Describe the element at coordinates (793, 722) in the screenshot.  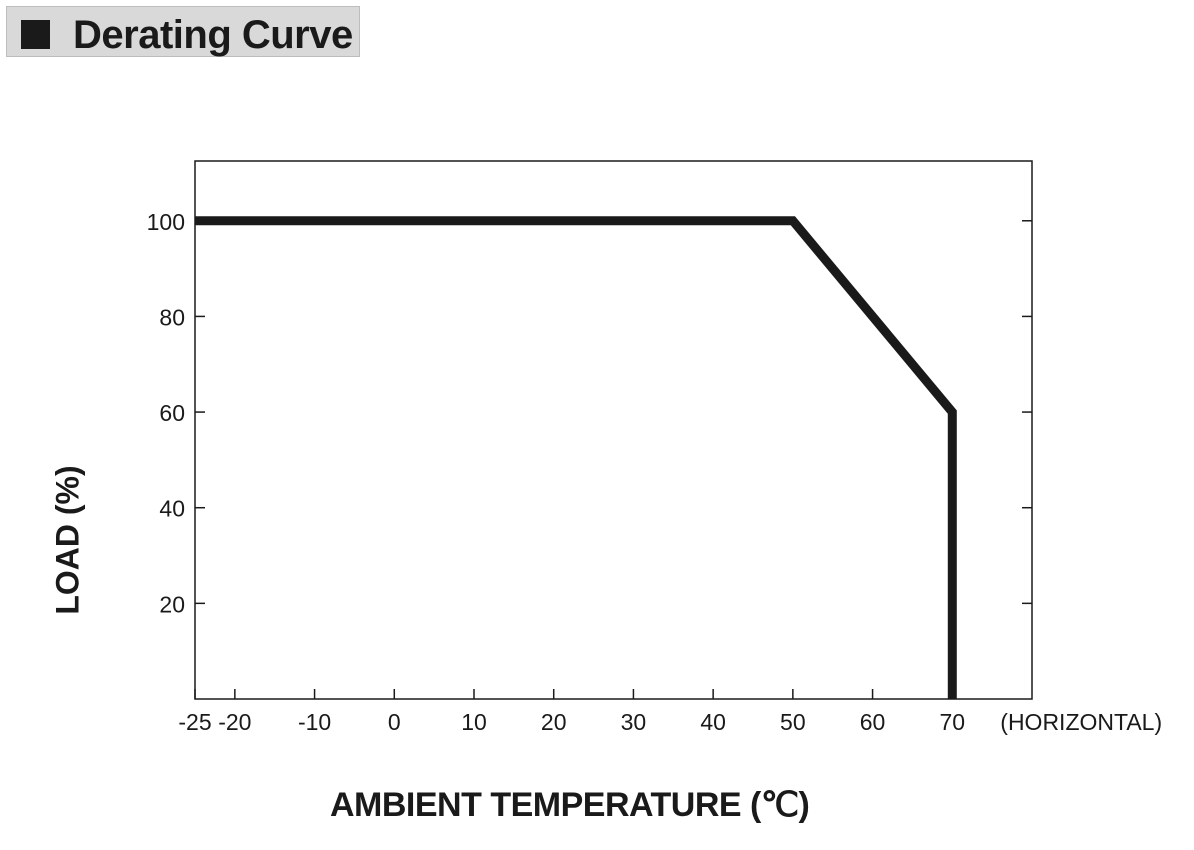
I see `x-tick-label: 50` at that location.